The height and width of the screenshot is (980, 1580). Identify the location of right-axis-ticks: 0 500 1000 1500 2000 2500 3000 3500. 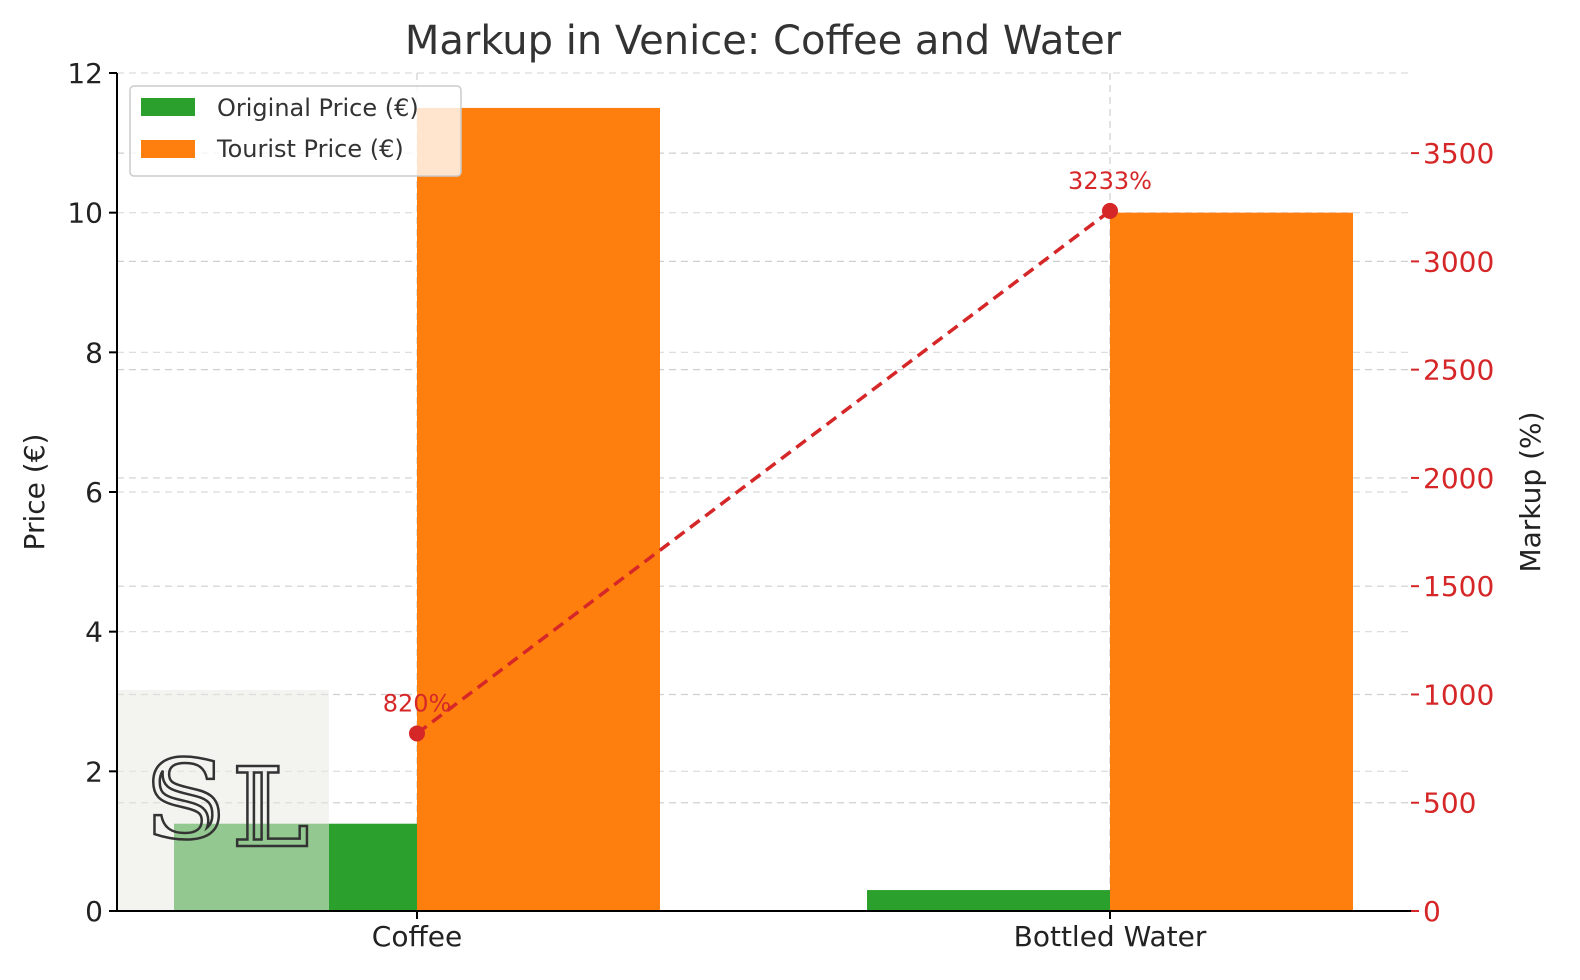
(1452, 532).